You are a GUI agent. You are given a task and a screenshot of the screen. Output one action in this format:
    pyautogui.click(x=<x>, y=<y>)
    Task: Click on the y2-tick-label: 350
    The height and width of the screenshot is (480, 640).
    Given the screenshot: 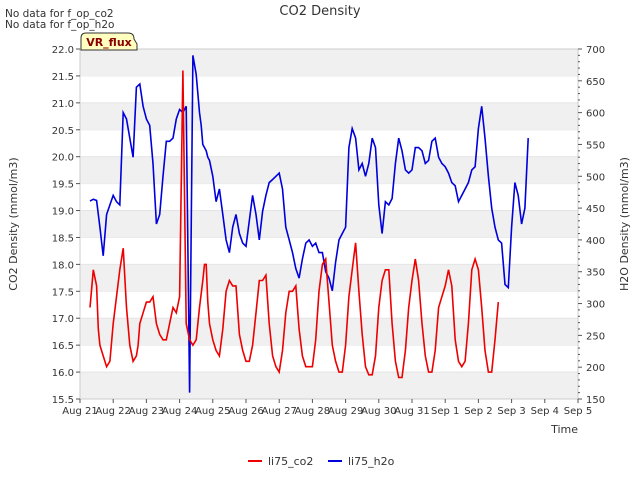 What is the action you would take?
    pyautogui.click(x=595, y=273)
    